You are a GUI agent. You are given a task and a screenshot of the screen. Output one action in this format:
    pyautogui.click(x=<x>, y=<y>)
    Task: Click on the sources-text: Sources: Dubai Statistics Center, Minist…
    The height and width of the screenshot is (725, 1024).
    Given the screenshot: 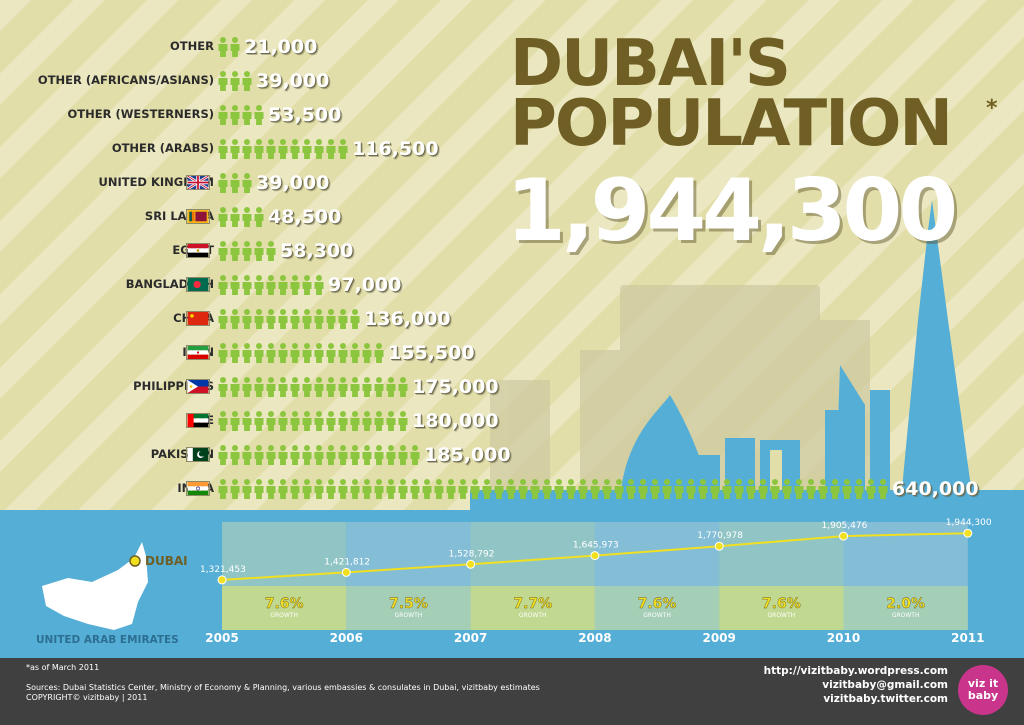 What is the action you would take?
    pyautogui.click(x=283, y=687)
    